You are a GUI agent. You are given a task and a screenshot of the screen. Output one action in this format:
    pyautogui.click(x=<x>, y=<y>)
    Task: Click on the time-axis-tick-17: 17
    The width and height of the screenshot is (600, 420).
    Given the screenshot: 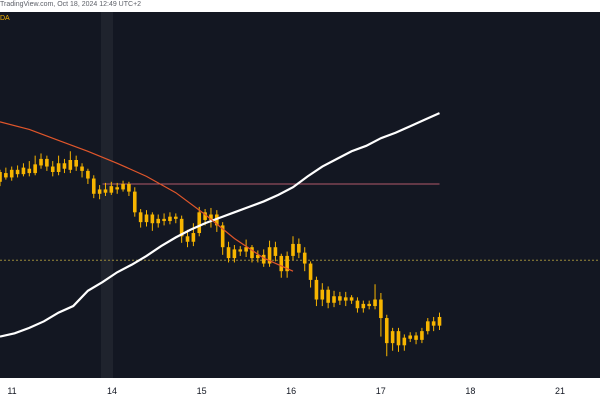 What is the action you would take?
    pyautogui.click(x=380, y=391)
    